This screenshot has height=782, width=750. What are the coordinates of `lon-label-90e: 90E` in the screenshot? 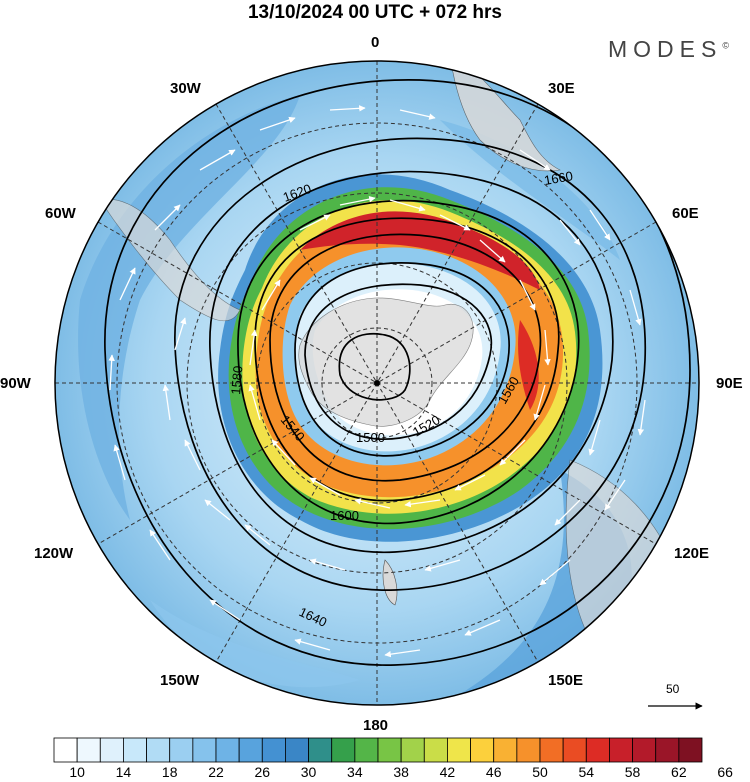 It's located at (729, 383).